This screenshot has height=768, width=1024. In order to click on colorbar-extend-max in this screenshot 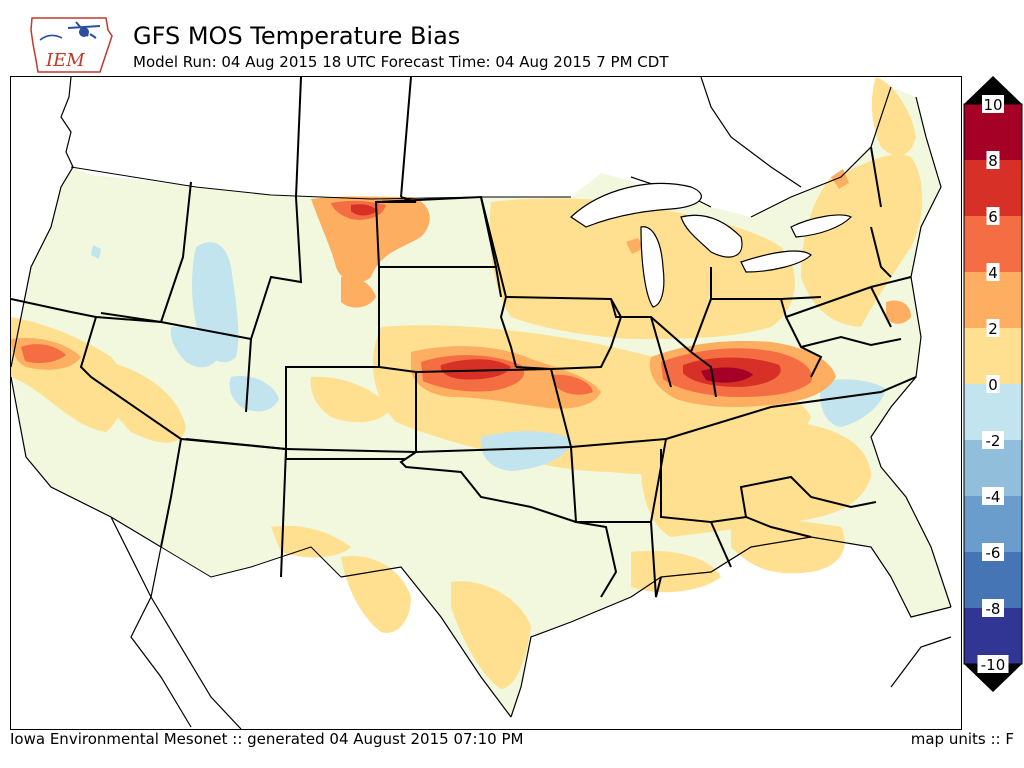, I will do `click(993, 90)`.